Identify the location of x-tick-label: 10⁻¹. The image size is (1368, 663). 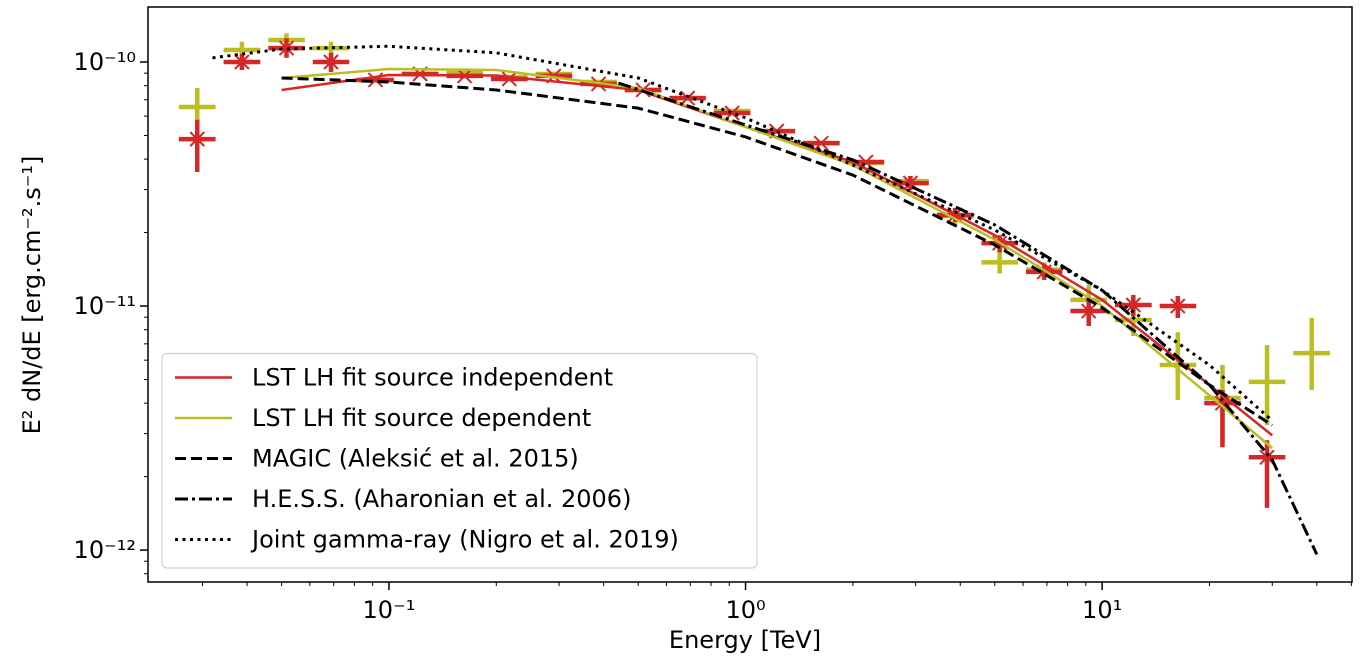
(389, 610).